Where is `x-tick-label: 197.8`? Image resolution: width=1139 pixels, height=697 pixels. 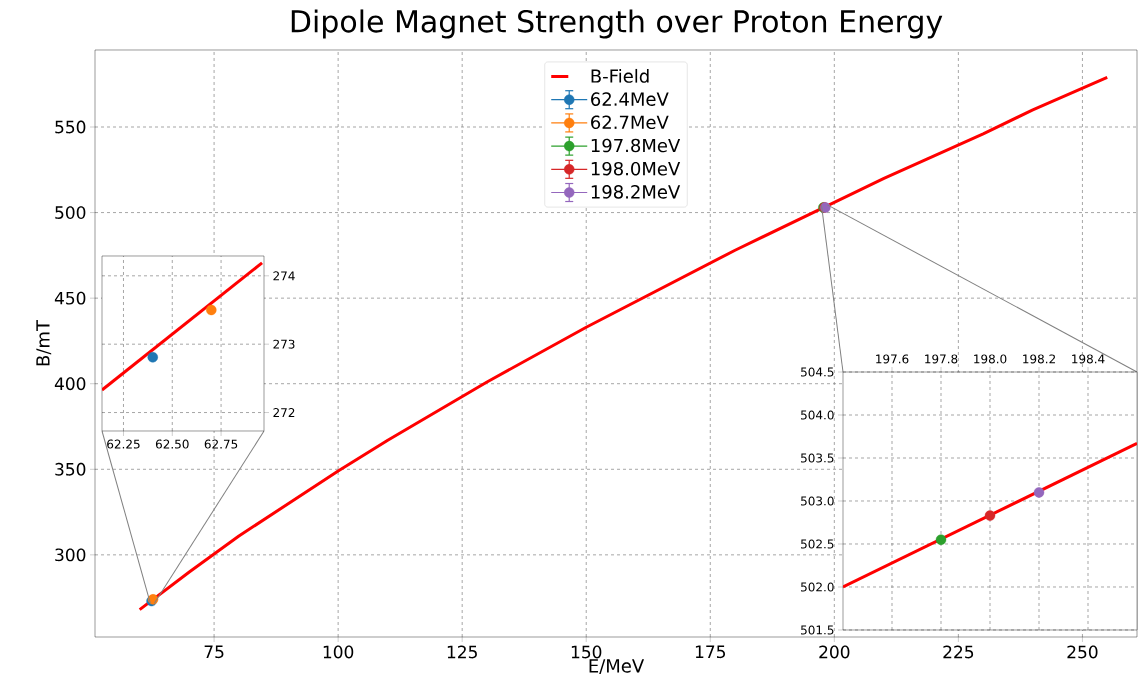 x-tick-label: 197.8 is located at coordinates (941, 359).